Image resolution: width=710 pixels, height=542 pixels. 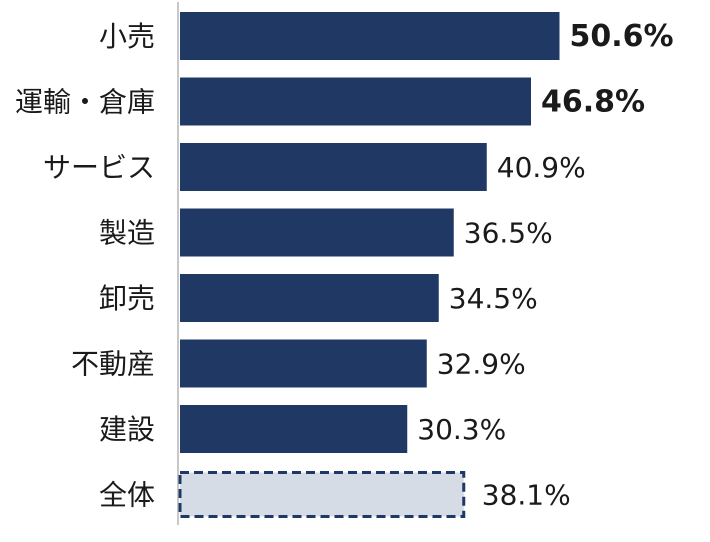 What do you see at coordinates (481, 364) in the screenshot?
I see `value-label: 32.9%` at bounding box center [481, 364].